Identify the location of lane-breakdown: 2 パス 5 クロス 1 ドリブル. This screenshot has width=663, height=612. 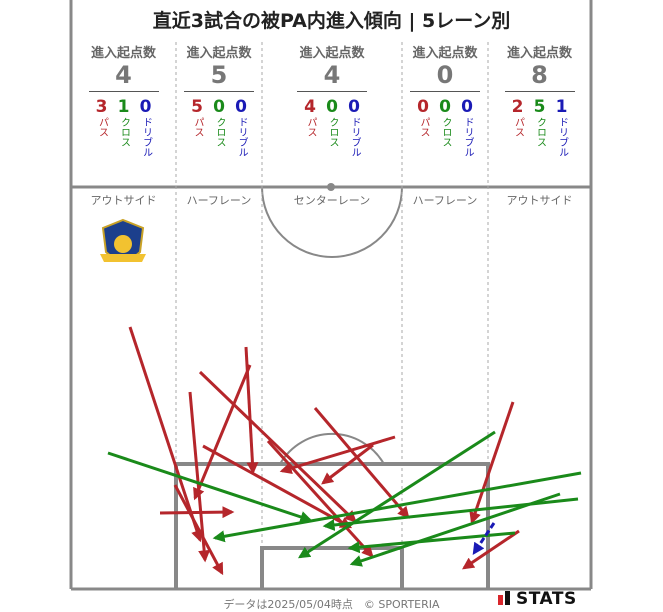
(540, 127).